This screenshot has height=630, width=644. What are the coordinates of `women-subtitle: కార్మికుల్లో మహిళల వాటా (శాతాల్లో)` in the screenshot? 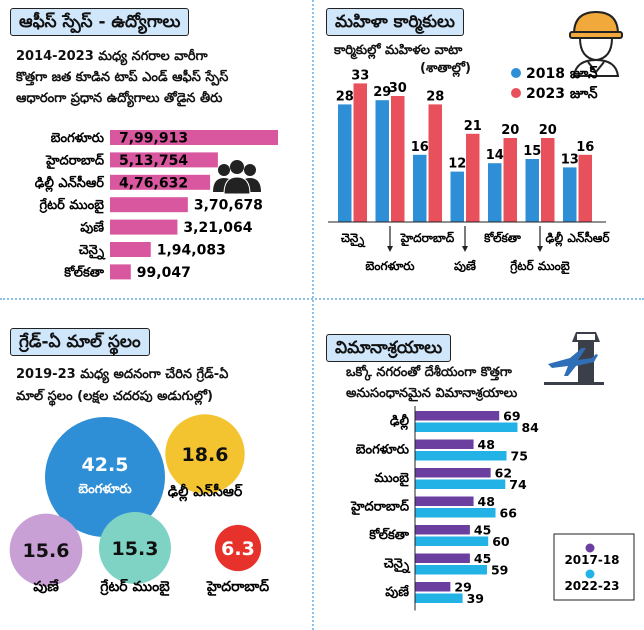 It's located at (402, 60).